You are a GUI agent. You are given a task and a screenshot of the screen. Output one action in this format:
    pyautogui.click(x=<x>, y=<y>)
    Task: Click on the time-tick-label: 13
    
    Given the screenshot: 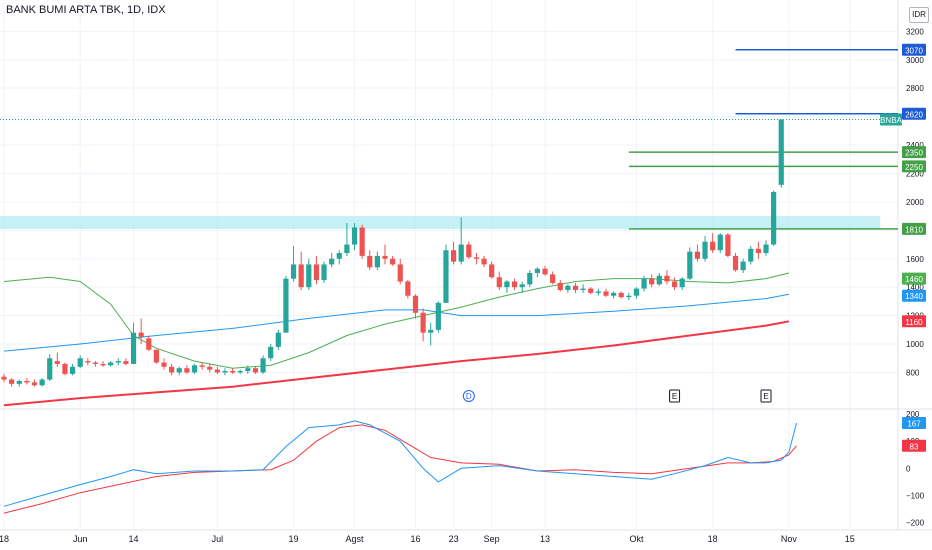 What is the action you would take?
    pyautogui.click(x=545, y=539)
    